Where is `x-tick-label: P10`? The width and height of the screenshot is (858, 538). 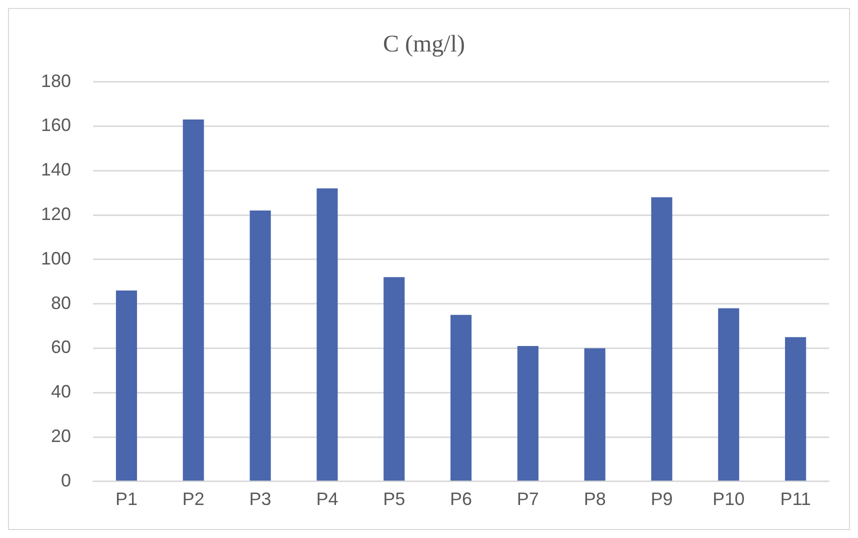 x-tick-label: P10 is located at coordinates (728, 499).